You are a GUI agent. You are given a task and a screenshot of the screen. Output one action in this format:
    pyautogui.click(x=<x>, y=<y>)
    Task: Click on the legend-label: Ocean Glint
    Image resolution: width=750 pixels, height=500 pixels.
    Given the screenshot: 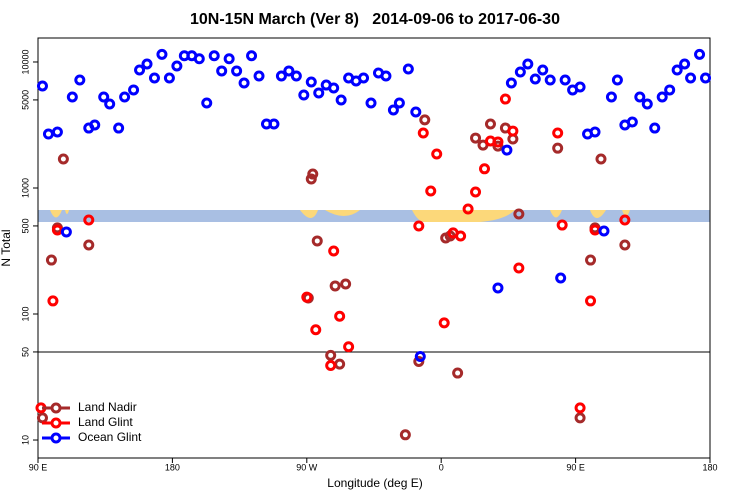 What is the action you would take?
    pyautogui.click(x=110, y=437)
    